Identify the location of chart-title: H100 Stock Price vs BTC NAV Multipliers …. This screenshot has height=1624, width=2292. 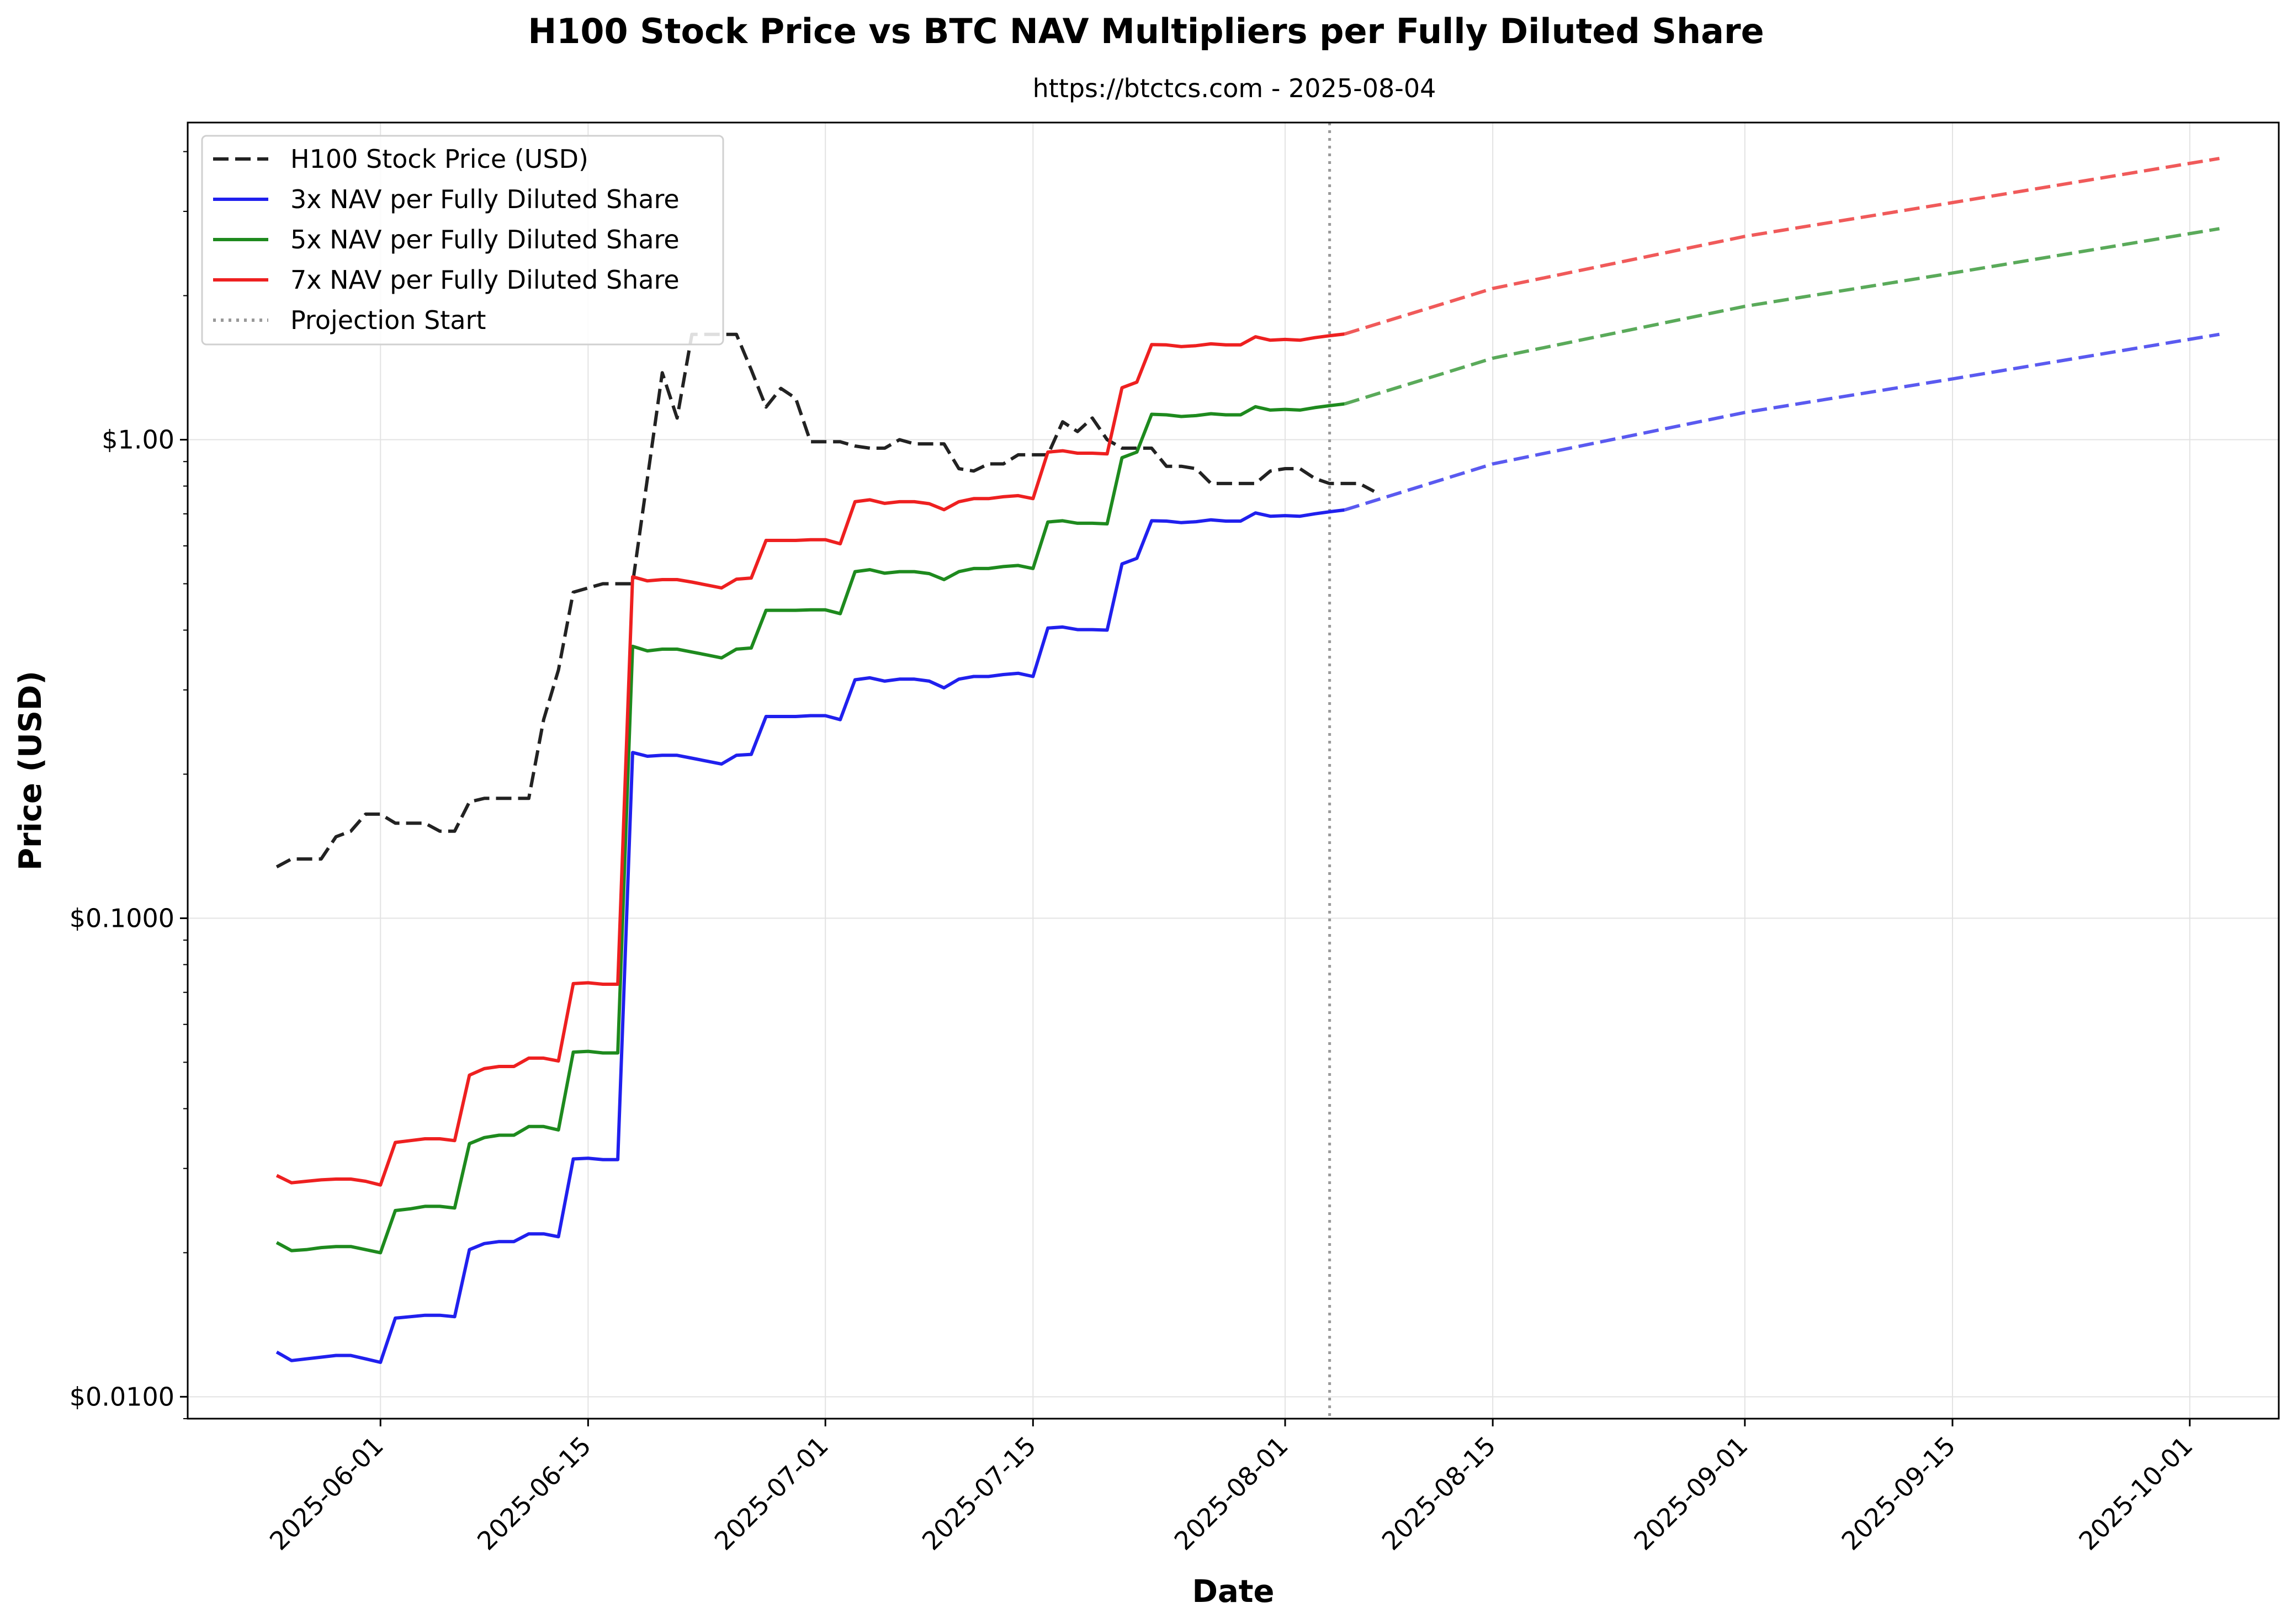
(1146, 31).